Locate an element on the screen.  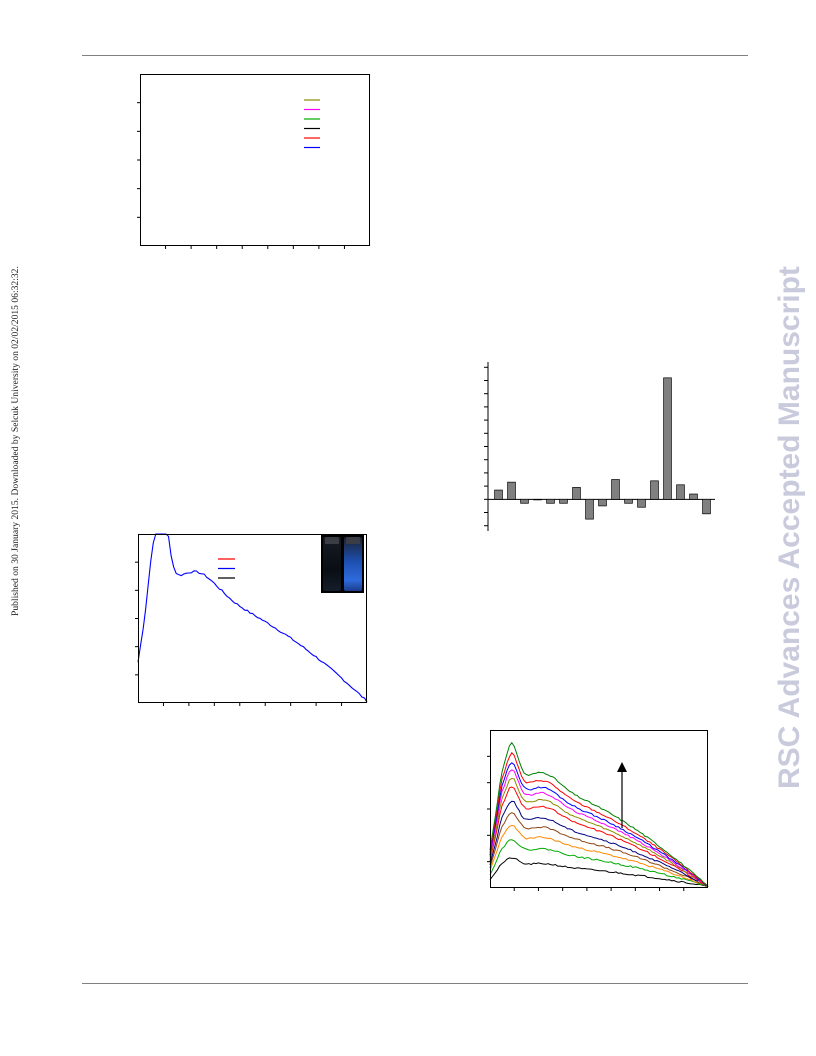
vial-blue-fluorescent is located at coordinates (353, 564).